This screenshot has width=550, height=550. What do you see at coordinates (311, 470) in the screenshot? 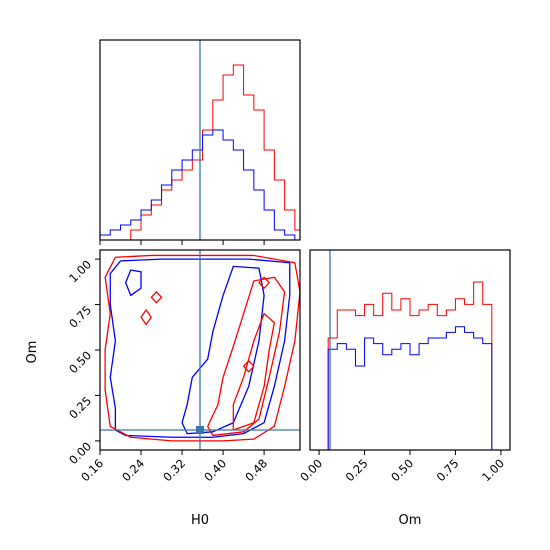
I see `x-tick-label-om: 0.00` at bounding box center [311, 470].